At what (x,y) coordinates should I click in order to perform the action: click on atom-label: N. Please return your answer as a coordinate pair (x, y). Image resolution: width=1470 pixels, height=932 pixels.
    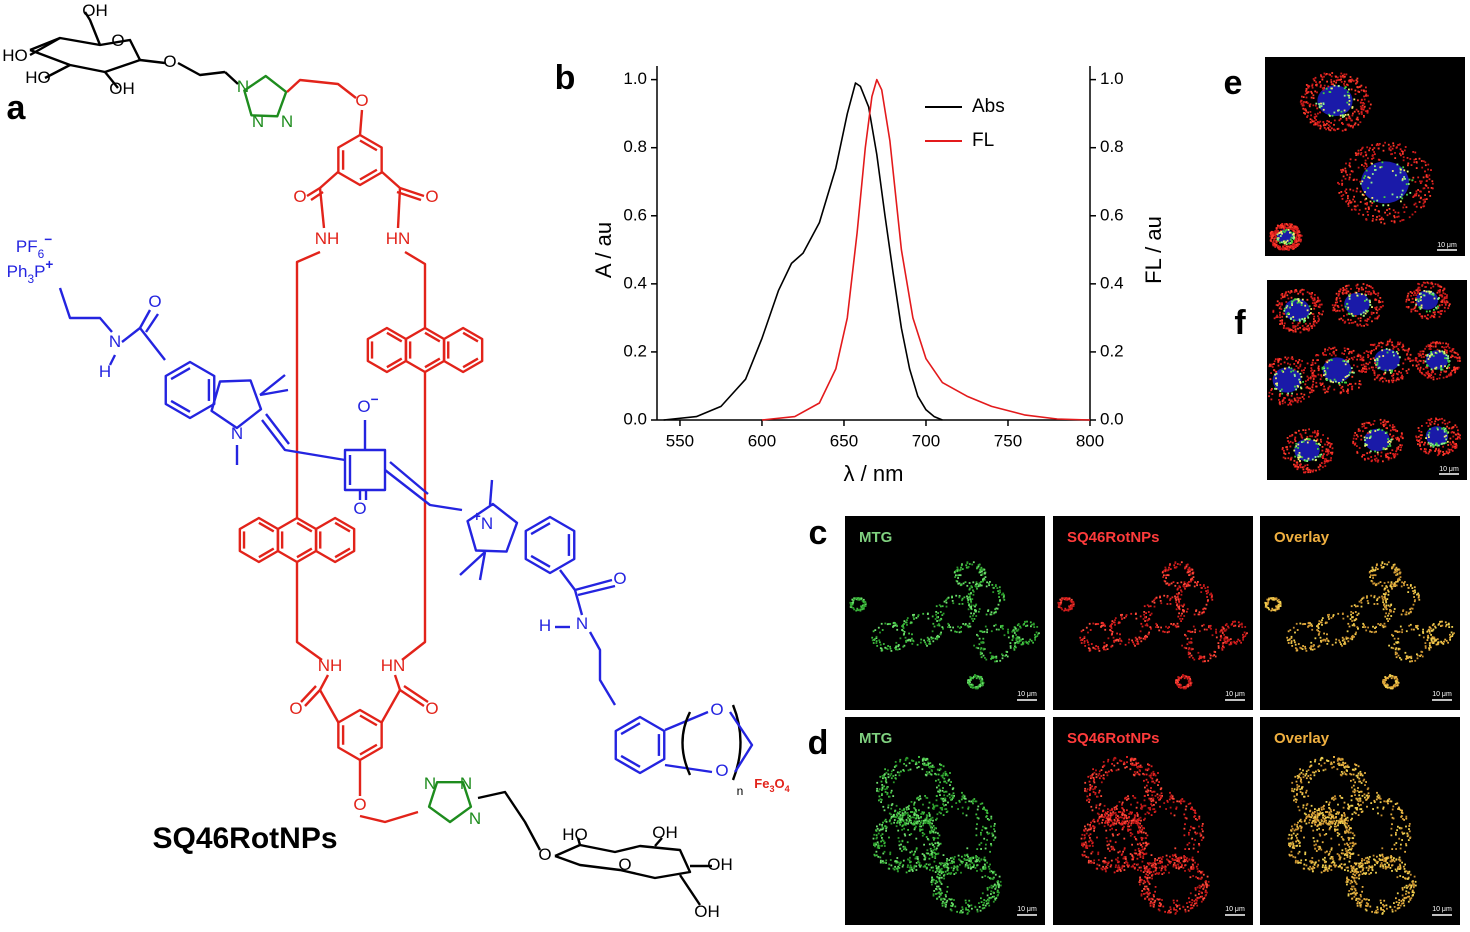
    Looking at the image, I should click on (430, 783).